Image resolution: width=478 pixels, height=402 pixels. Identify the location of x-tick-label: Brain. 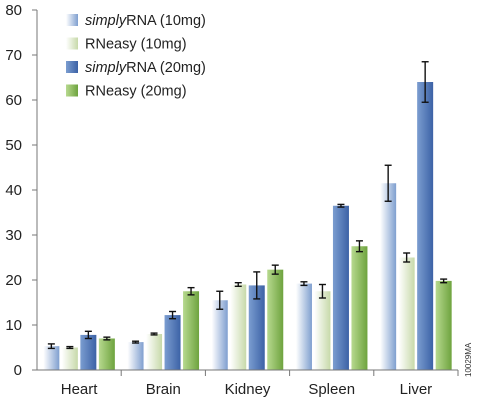
(163, 389).